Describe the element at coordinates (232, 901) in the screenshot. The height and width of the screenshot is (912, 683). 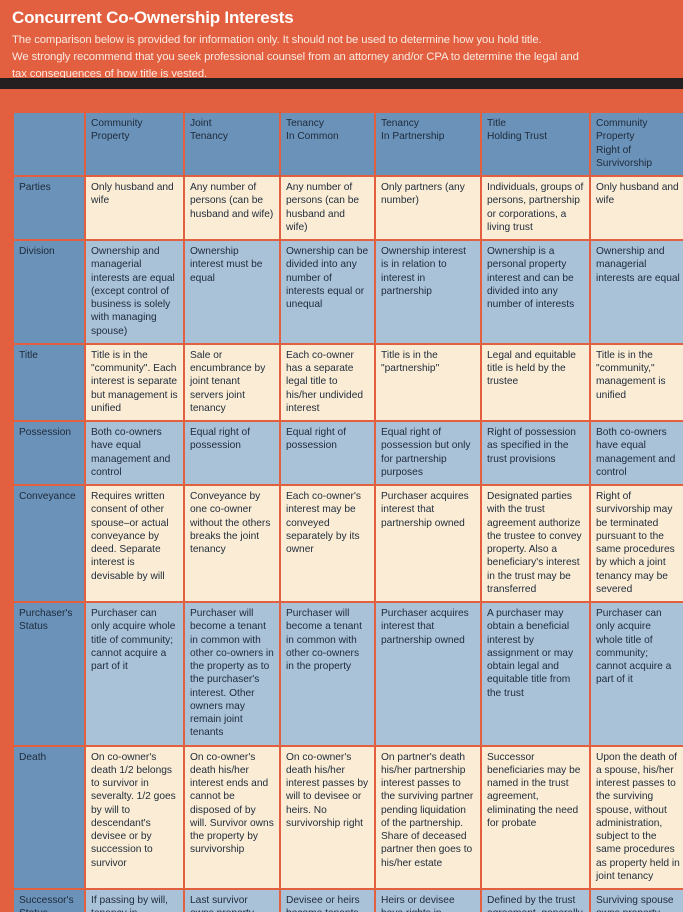
I see `table-cell: Last survivor owns property` at that location.